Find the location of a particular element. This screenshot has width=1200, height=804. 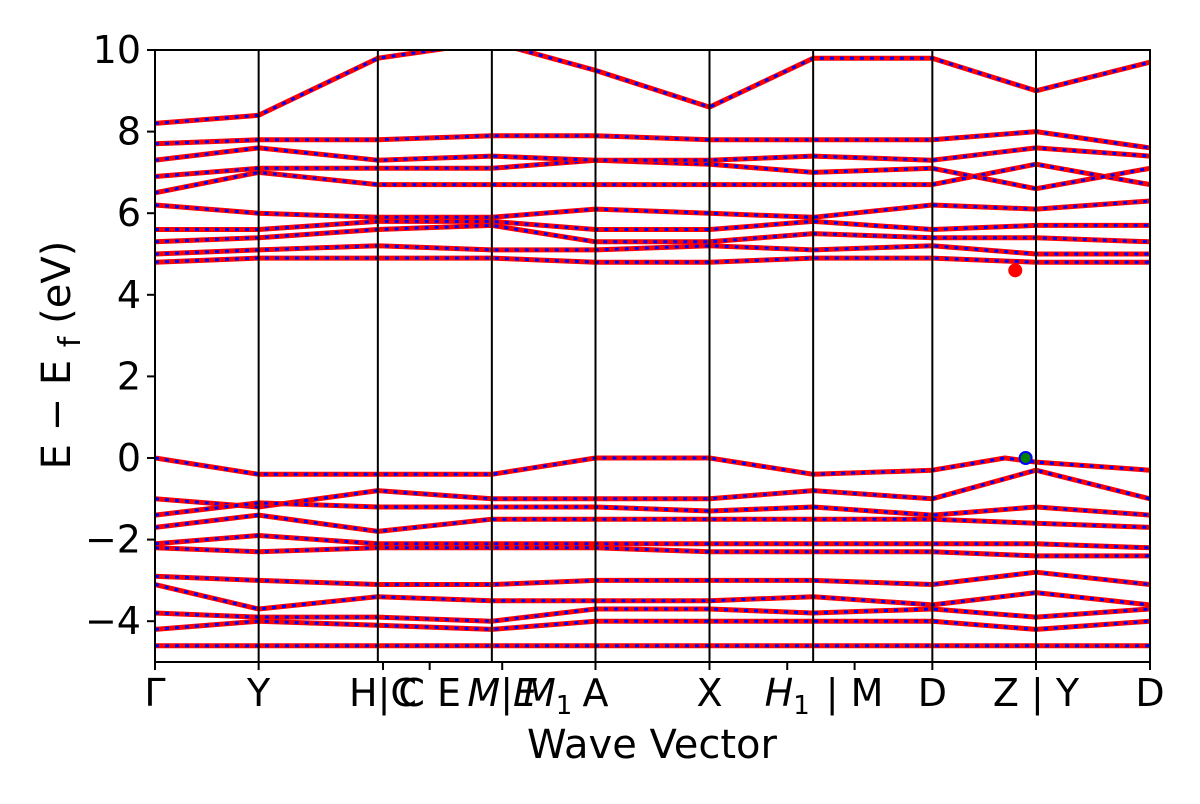

y-tick-label: 10 is located at coordinates (117, 50).